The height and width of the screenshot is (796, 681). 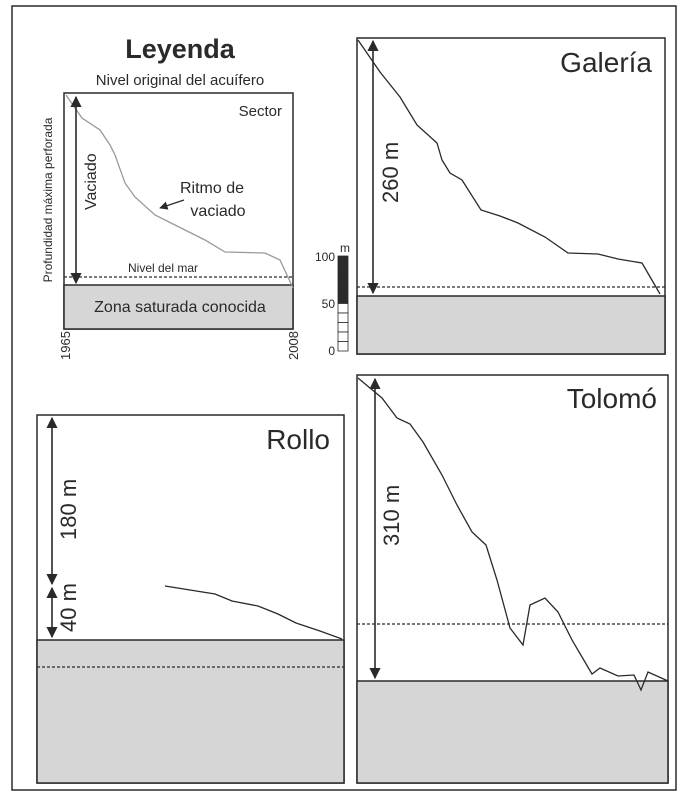 I want to click on rollo-drain-curve, so click(x=253, y=612).